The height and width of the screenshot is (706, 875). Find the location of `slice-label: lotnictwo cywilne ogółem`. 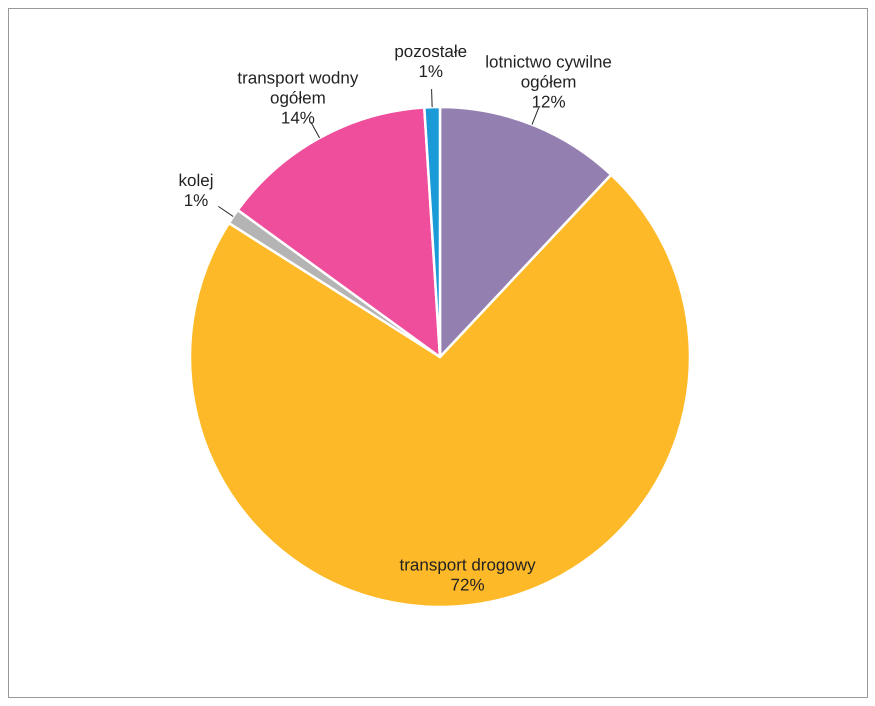

slice-label: lotnictwo cywilne ogółem is located at coordinates (548, 72).